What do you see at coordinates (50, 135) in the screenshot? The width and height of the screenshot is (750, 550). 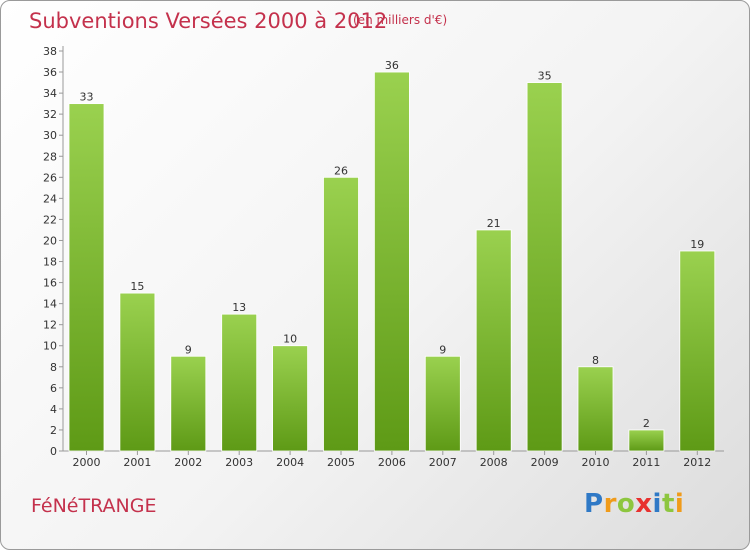 I see `y-tick-label: 30` at bounding box center [50, 135].